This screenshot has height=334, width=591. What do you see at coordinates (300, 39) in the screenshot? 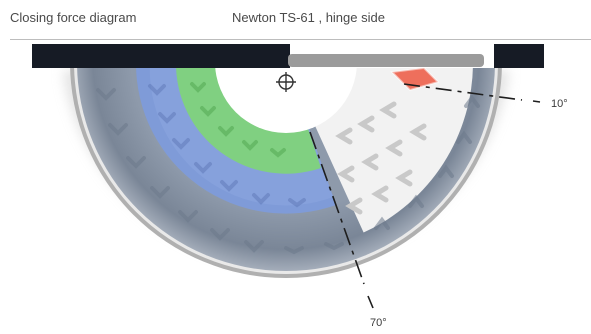
I see `header-divider` at bounding box center [300, 39].